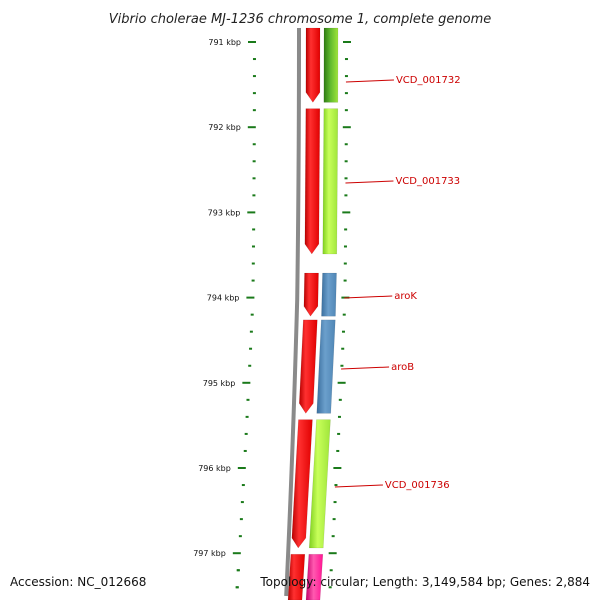 Image resolution: width=600 pixels, height=600 pixels. Describe the element at coordinates (224, 127) in the screenshot. I see `tick-label: 792 kbp` at that location.